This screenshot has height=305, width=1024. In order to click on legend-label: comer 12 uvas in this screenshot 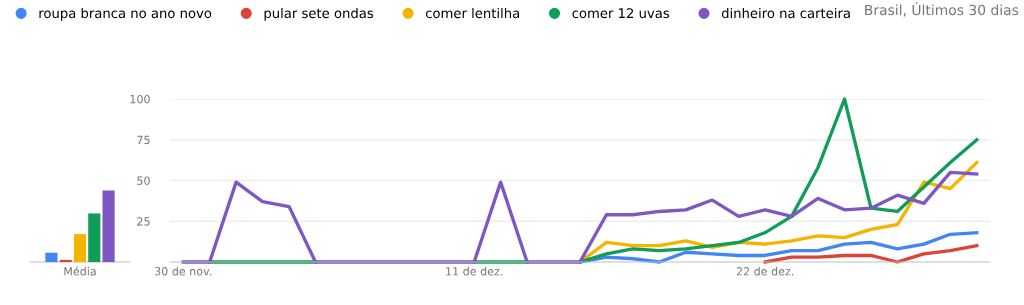, I will do `click(621, 13)`.